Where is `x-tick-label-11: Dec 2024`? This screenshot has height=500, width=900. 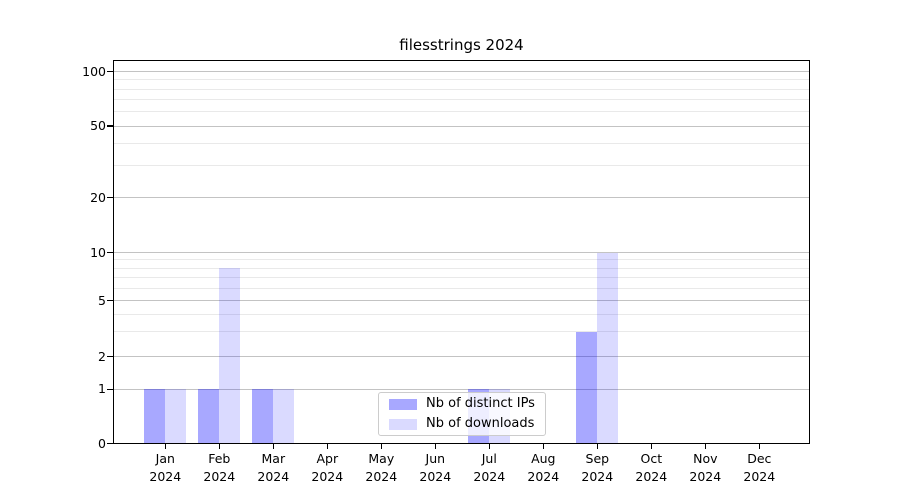
x-tick-label-11: Dec 2024 is located at coordinates (759, 467).